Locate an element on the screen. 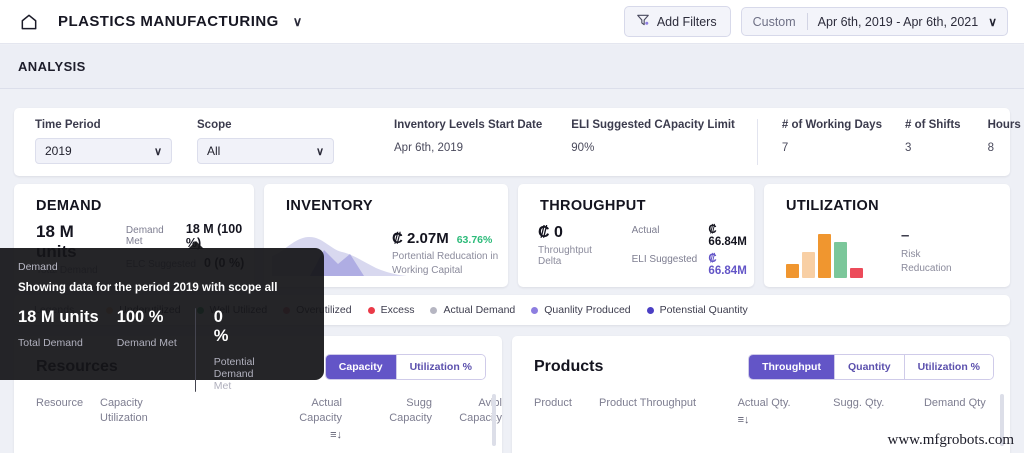  legend-item-label: Quanlity Produced is located at coordinates (587, 310).